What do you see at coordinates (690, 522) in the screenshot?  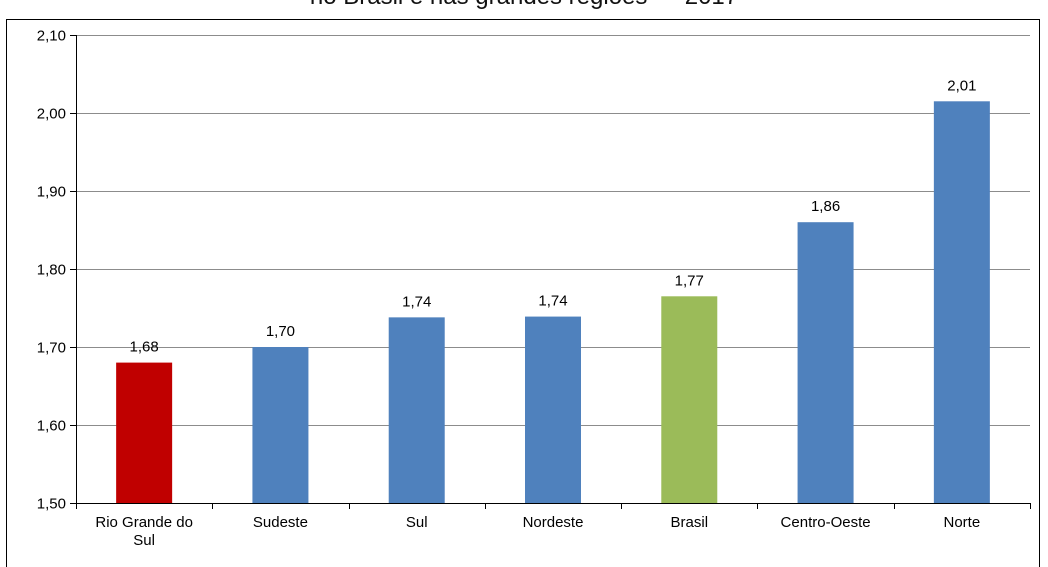 I see `category-label: Brasil` at bounding box center [690, 522].